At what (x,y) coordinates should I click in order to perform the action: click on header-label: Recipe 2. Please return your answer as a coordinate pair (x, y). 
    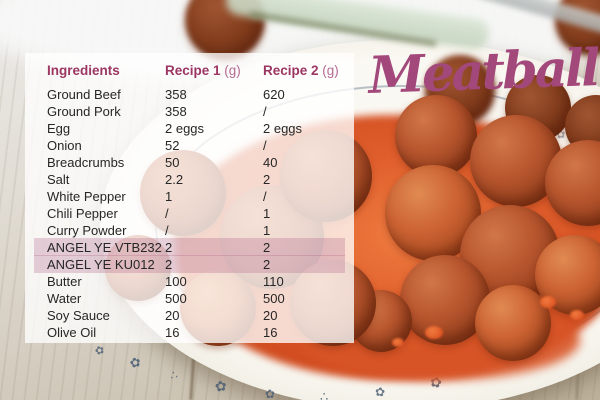
    Looking at the image, I should click on (291, 70).